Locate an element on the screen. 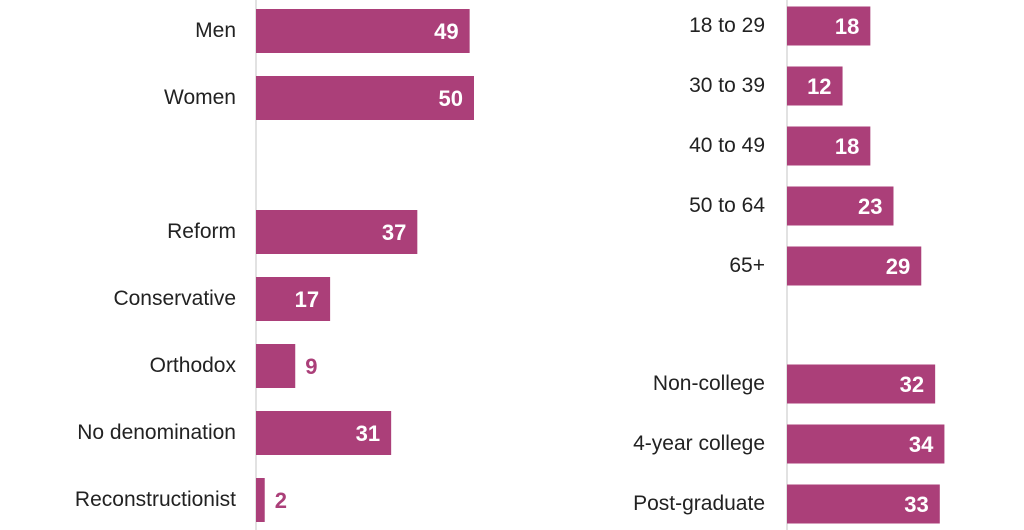 The height and width of the screenshot is (530, 1024). bar-reconstructionist is located at coordinates (260, 500).